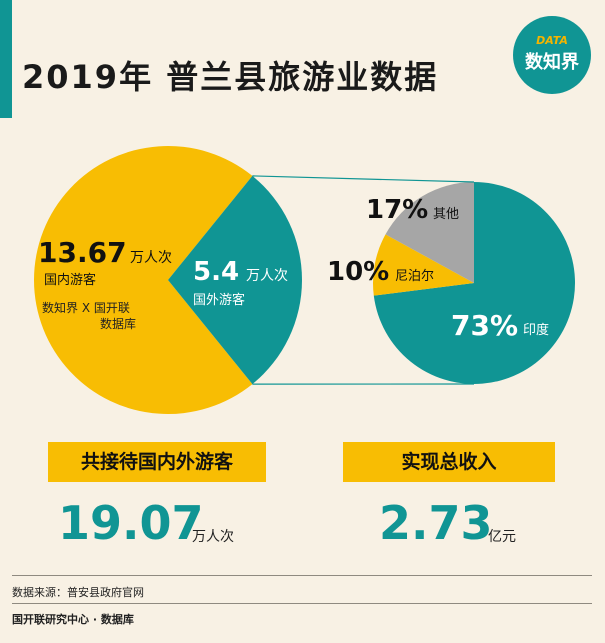 This screenshot has width=605, height=643. Describe the element at coordinates (449, 462) in the screenshot. I see `total-revenue-label: 实现总收入` at that location.